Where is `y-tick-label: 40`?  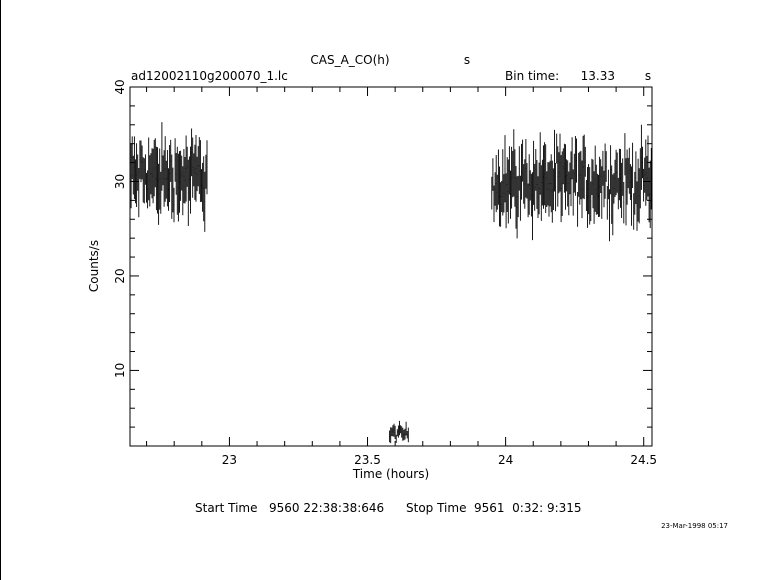 y-tick-label: 40 is located at coordinates (120, 86).